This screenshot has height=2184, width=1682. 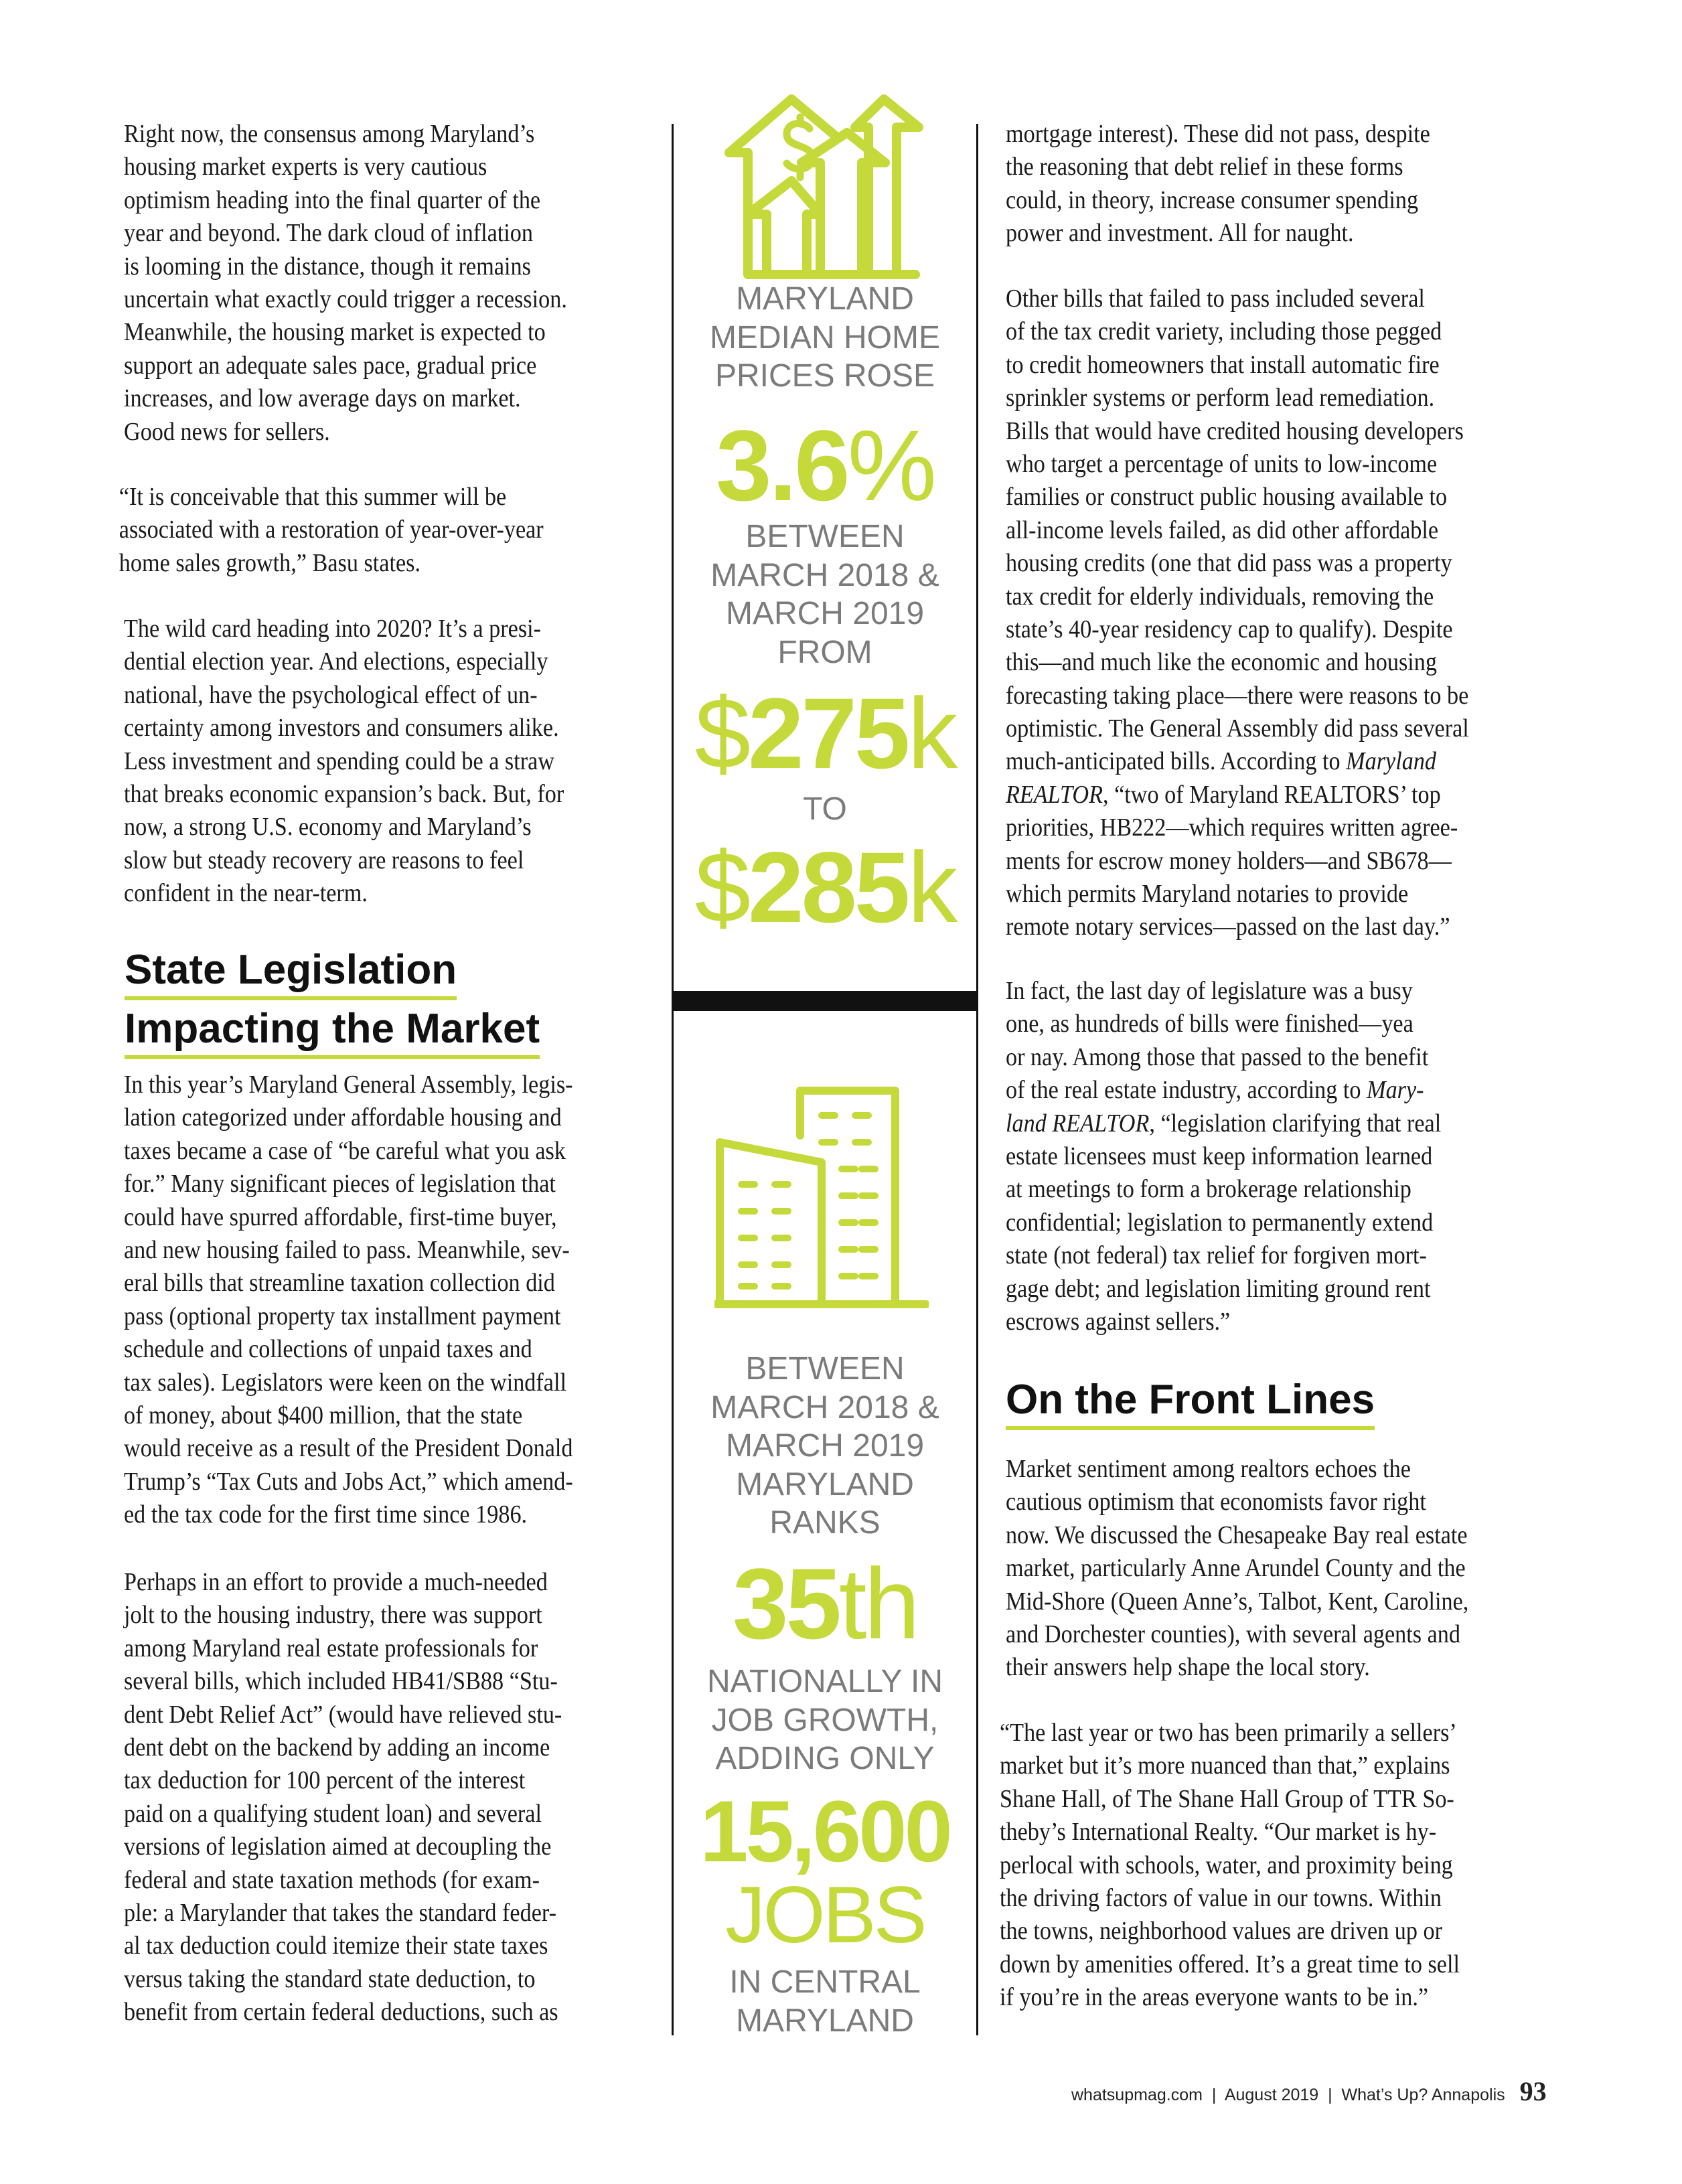 I want to click on text-line: escrows against sellers.”, so click(x=1118, y=1321).